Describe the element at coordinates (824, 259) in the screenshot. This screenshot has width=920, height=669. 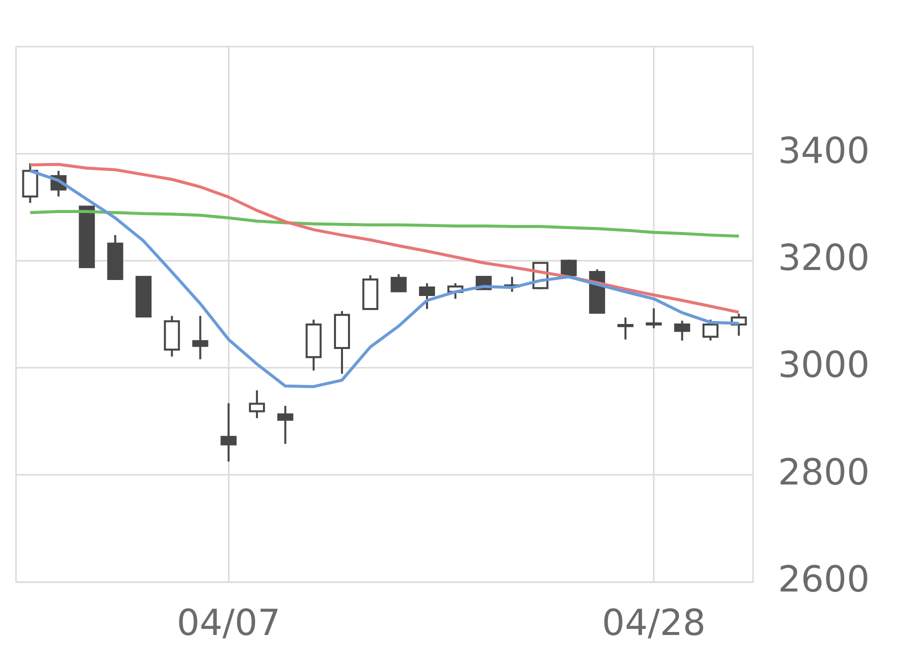
I see `y-tick-label: 3200` at that location.